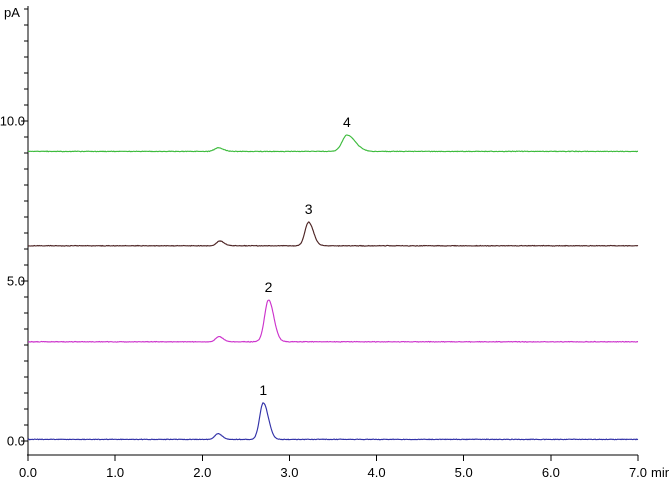 The width and height of the screenshot is (669, 483). Describe the element at coordinates (263, 390) in the screenshot. I see `peak-label-1: 1` at that location.